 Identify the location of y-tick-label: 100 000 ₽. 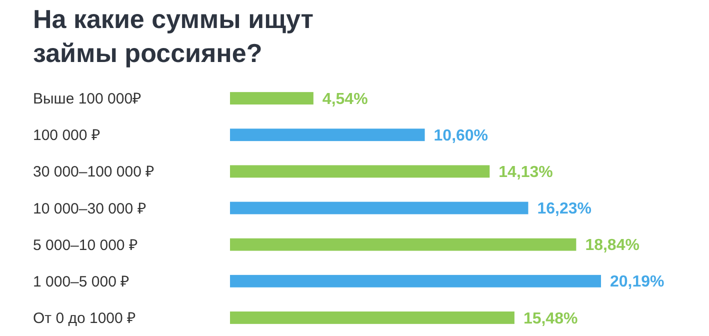
(66, 135).